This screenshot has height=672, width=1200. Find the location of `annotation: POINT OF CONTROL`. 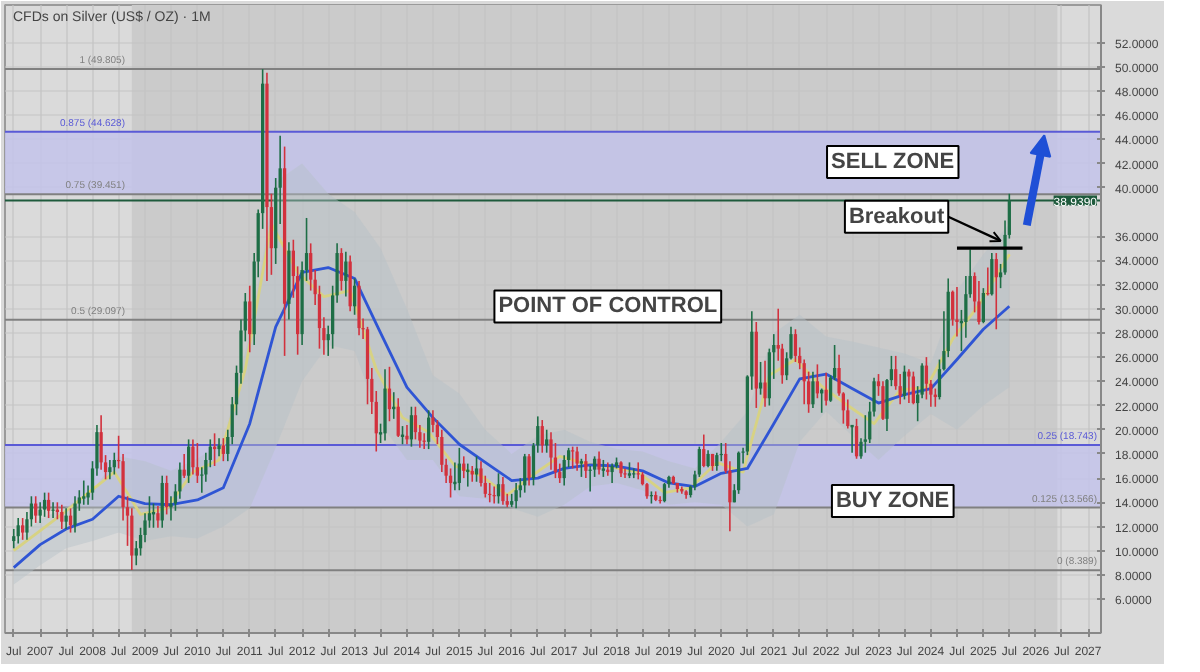

annotation: POINT OF CONTROL is located at coordinates (608, 306).